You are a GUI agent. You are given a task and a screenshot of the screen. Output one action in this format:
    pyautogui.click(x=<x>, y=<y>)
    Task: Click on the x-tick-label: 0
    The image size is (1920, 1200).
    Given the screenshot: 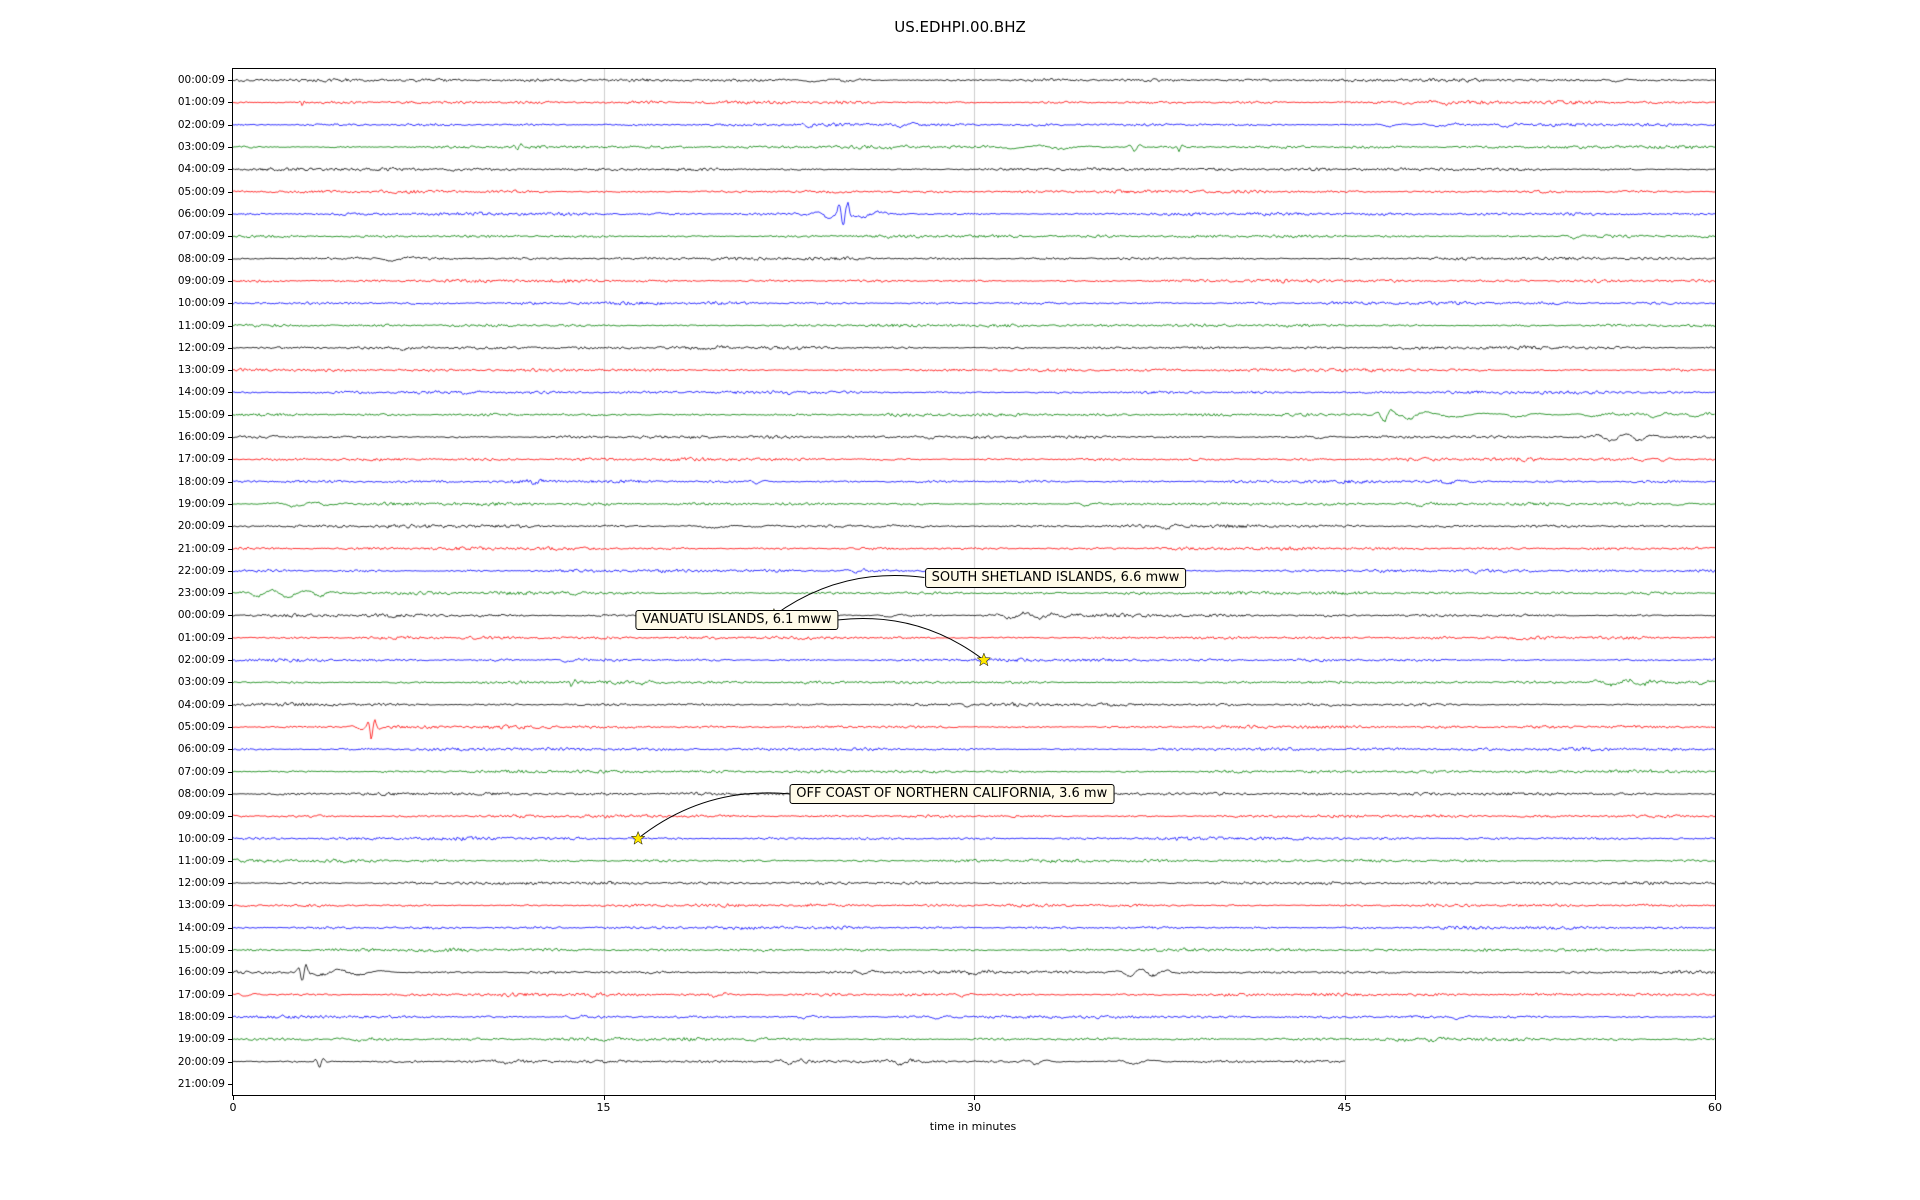 What is the action you would take?
    pyautogui.click(x=233, y=1107)
    